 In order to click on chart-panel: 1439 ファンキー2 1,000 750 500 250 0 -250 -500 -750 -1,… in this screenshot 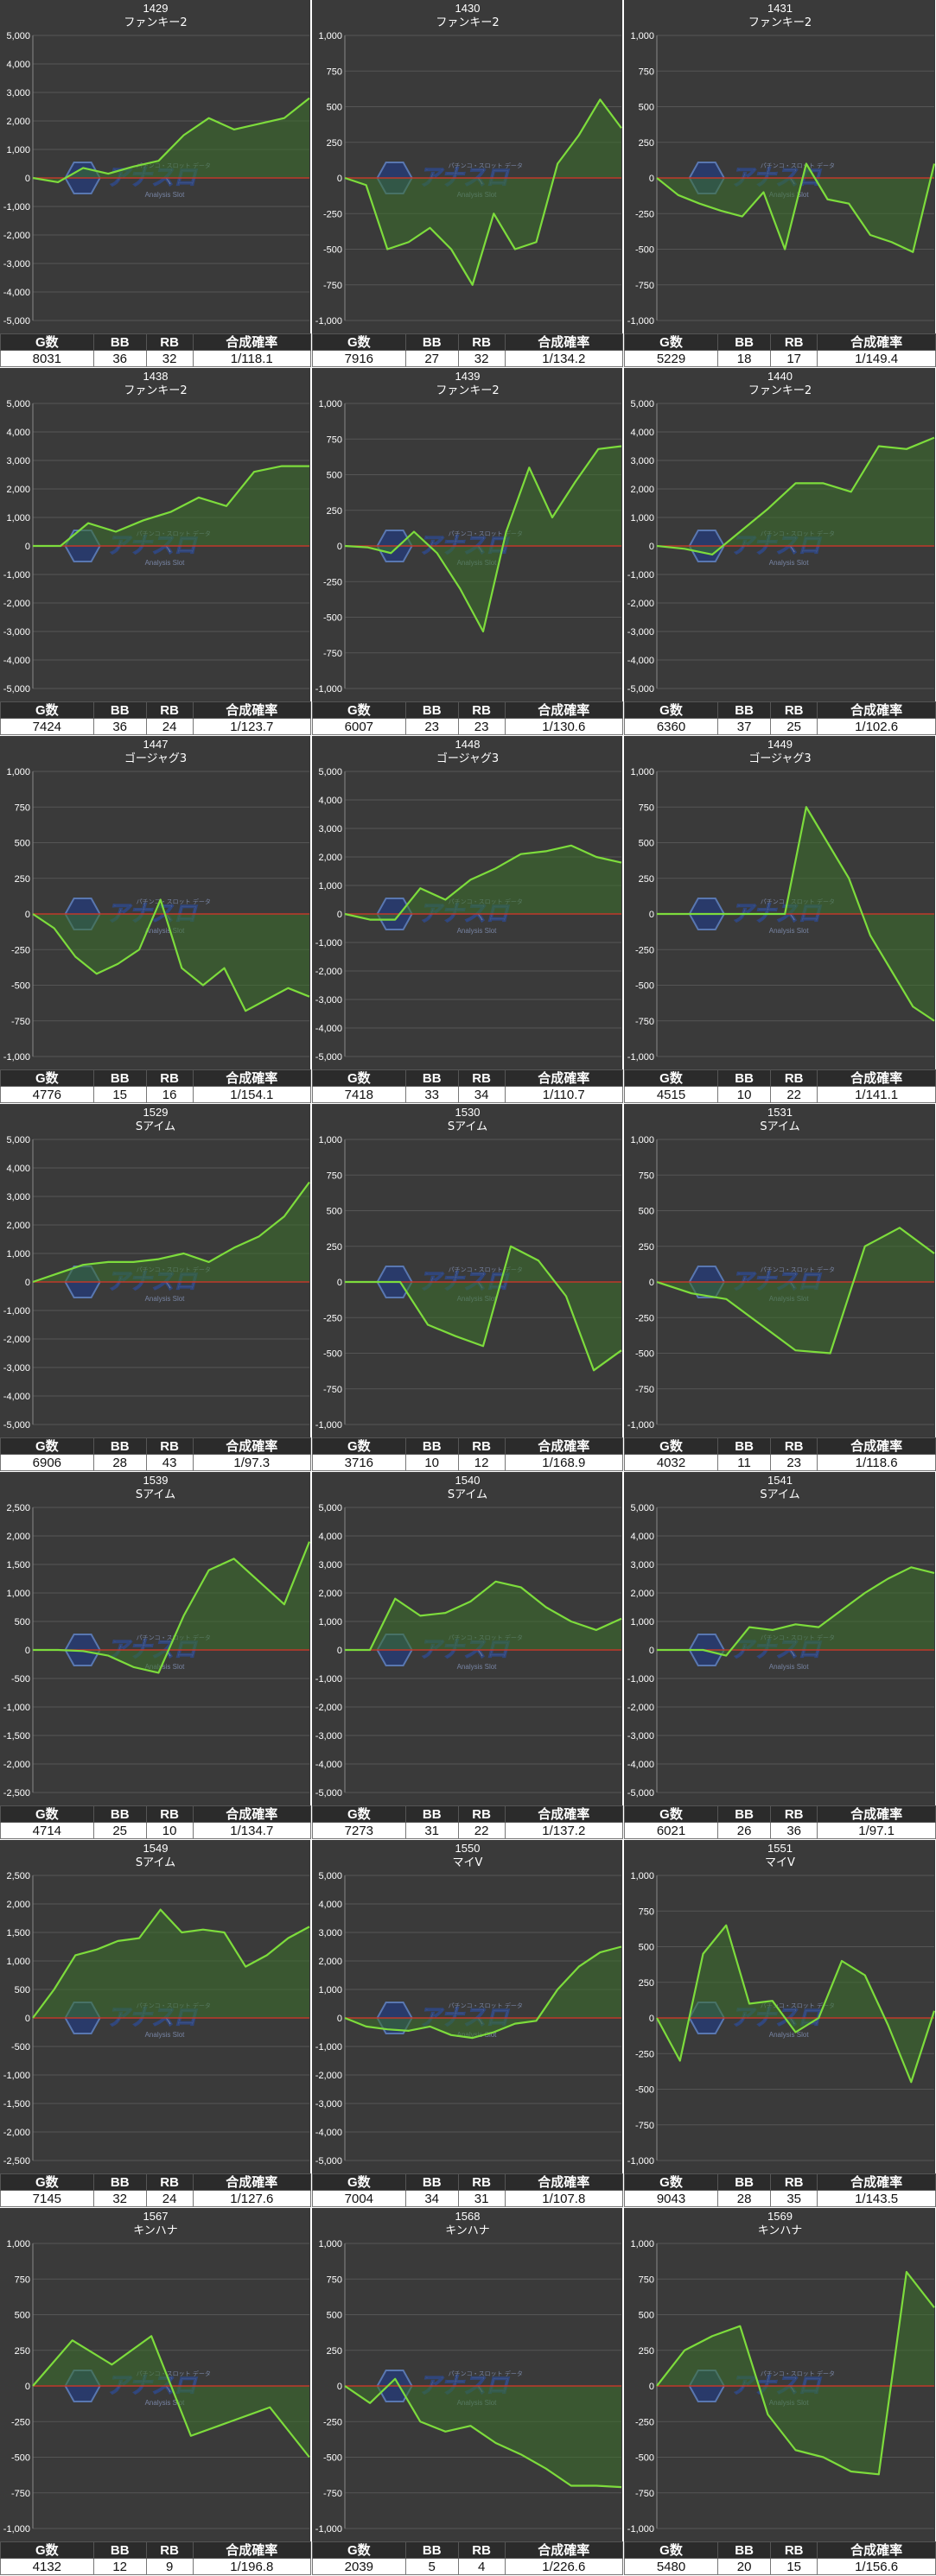, I will do `click(468, 552)`.